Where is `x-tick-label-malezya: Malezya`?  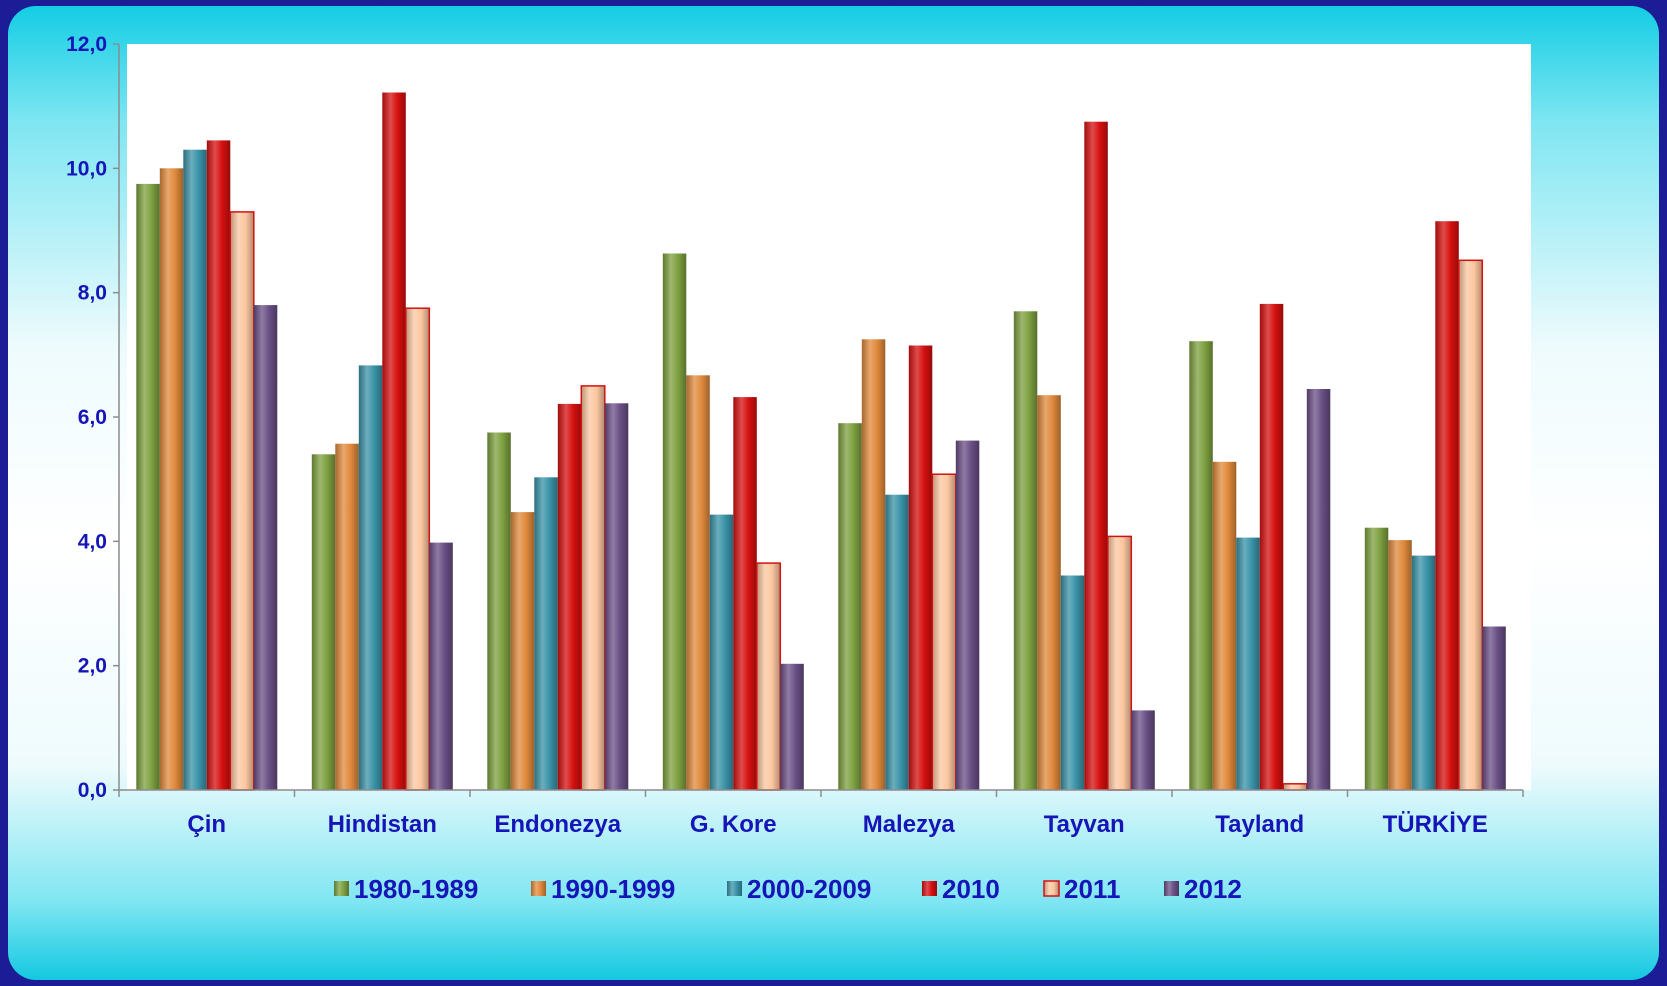 x-tick-label-malezya: Malezya is located at coordinates (909, 824).